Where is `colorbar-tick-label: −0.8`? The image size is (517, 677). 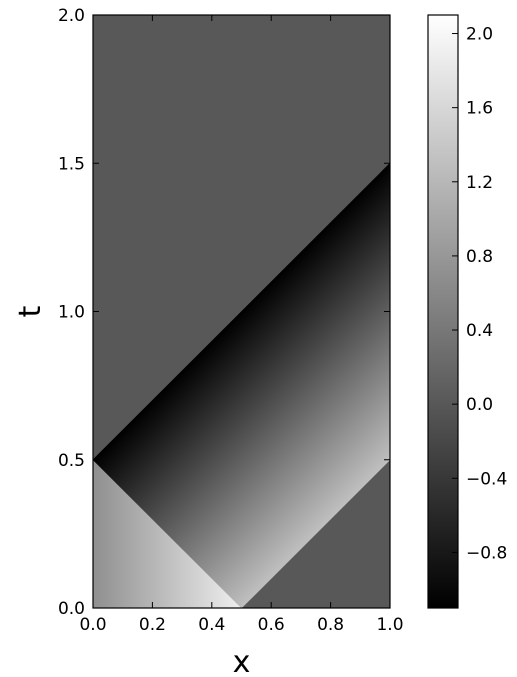
colorbar-tick-label: −0.8 is located at coordinates (486, 553).